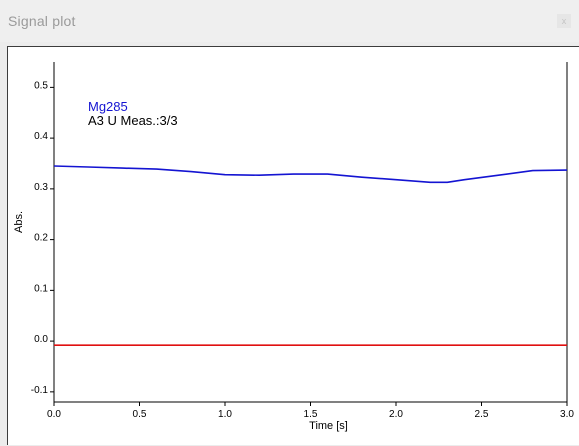 This screenshot has height=446, width=579. What do you see at coordinates (42, 21) in the screenshot?
I see `window-title: Signal plot` at bounding box center [42, 21].